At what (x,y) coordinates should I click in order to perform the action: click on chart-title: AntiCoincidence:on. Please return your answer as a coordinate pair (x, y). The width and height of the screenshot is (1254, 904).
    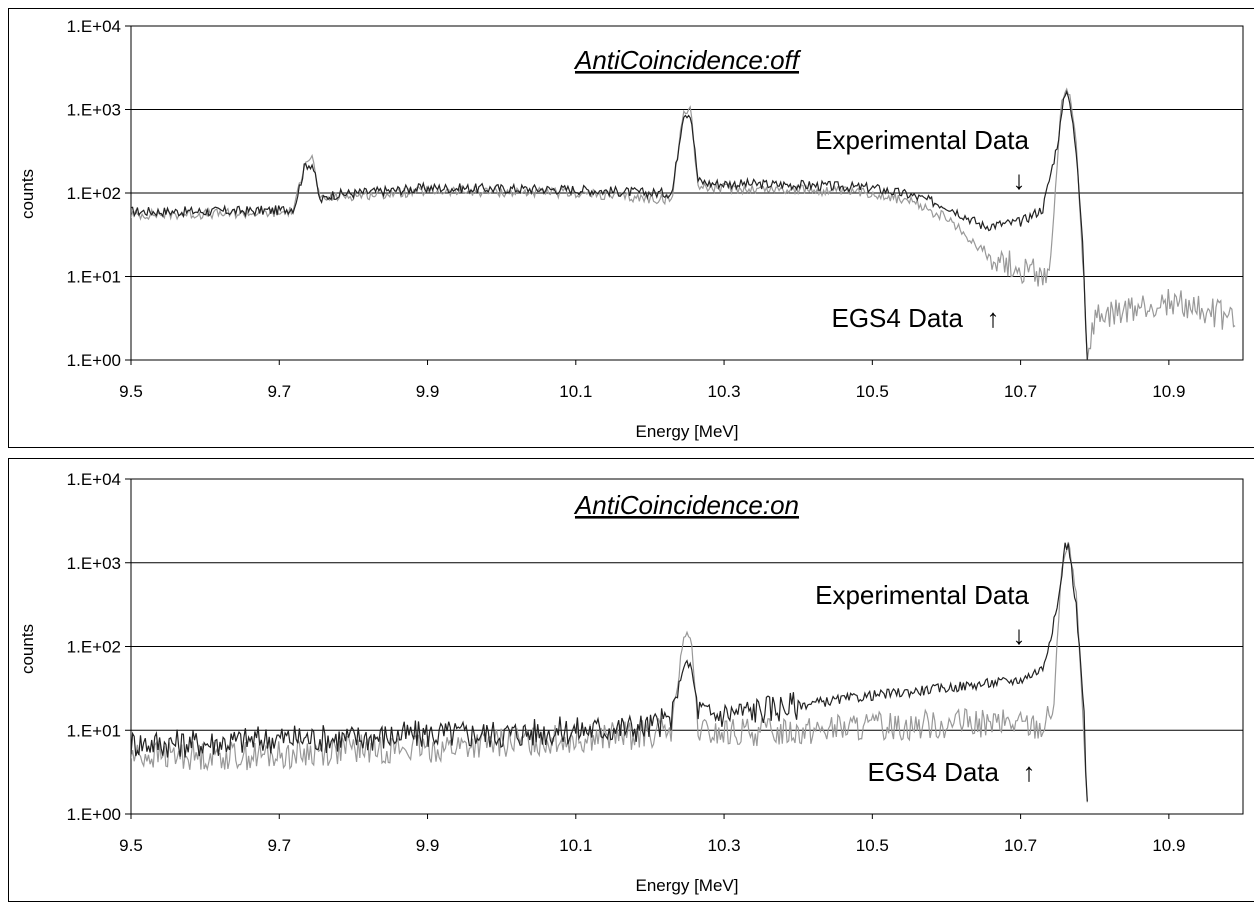
    Looking at the image, I should click on (686, 505).